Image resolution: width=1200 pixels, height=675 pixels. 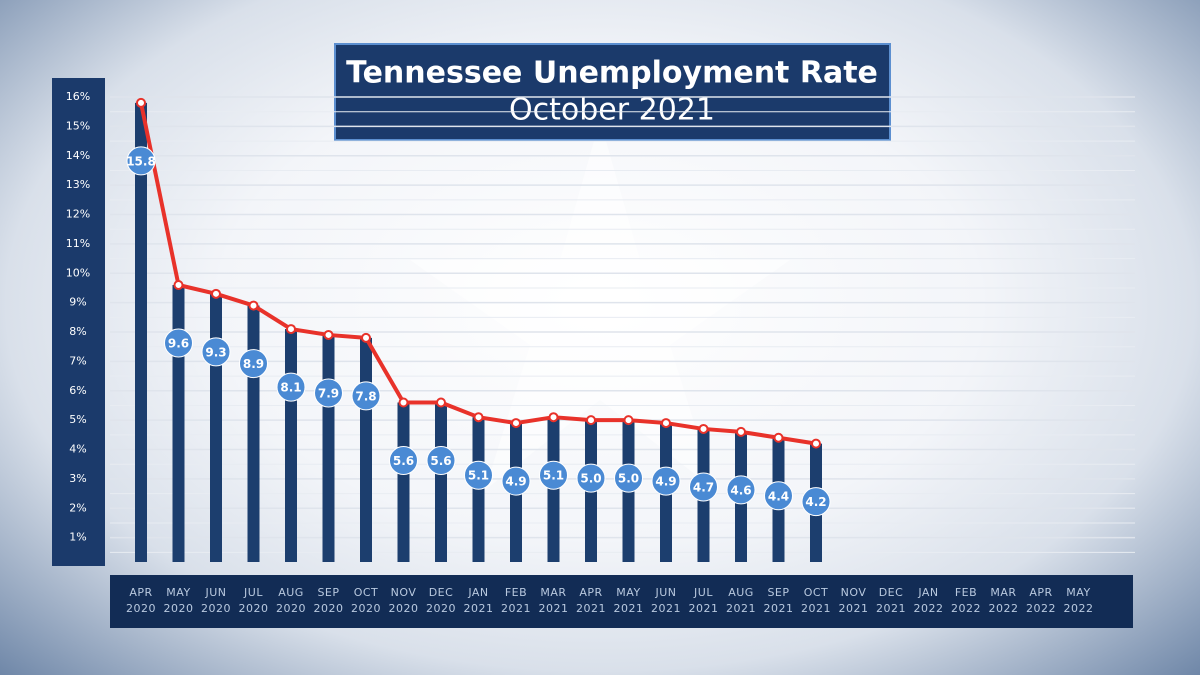 I want to click on value-label: 9.3, so click(x=215, y=352).